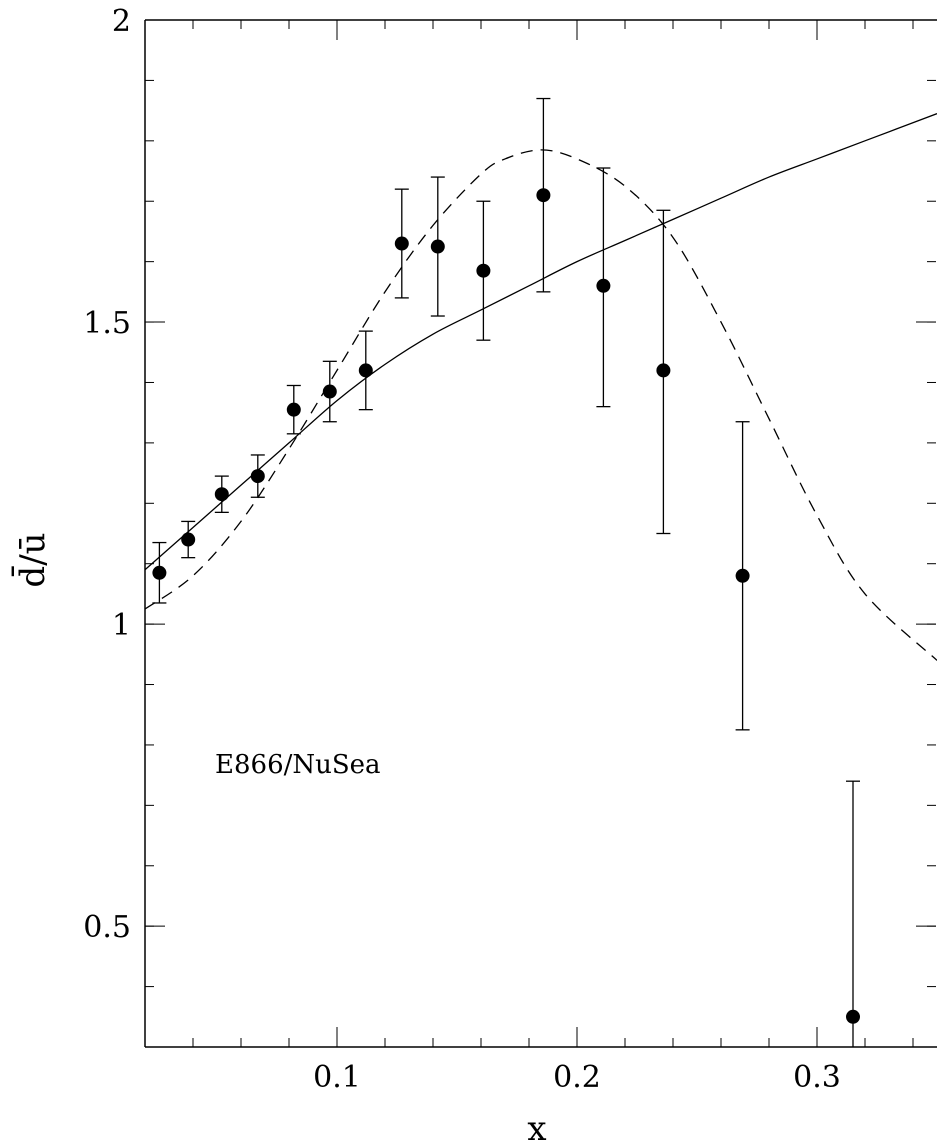 The width and height of the screenshot is (937, 1147). I want to click on y-tick-label: 1.5, so click(107, 323).